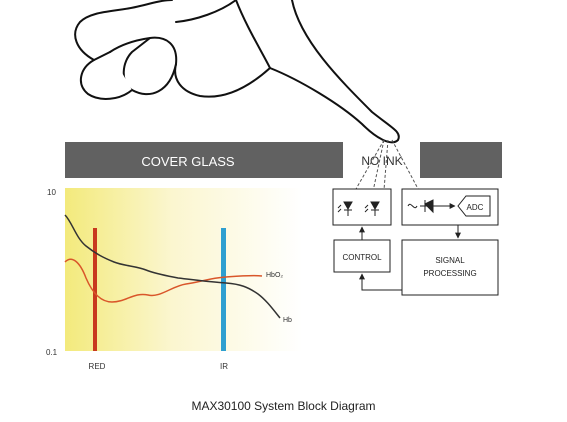 The image size is (567, 422). I want to click on wave-icon, so click(412, 206).